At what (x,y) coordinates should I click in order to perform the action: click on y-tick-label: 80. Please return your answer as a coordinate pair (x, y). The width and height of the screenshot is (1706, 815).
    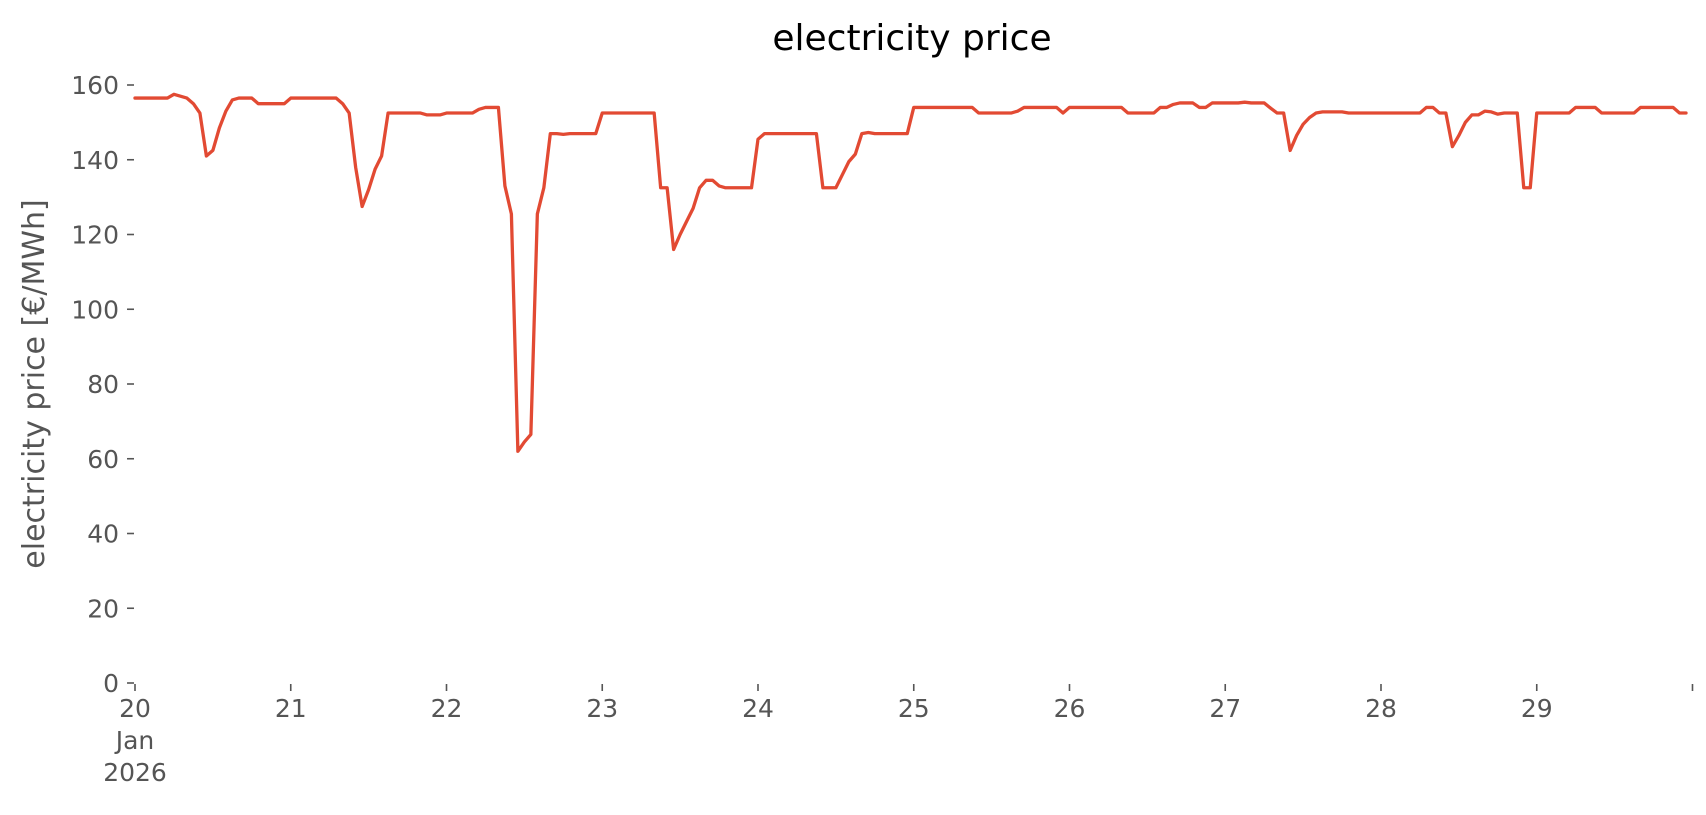
    Looking at the image, I should click on (103, 384).